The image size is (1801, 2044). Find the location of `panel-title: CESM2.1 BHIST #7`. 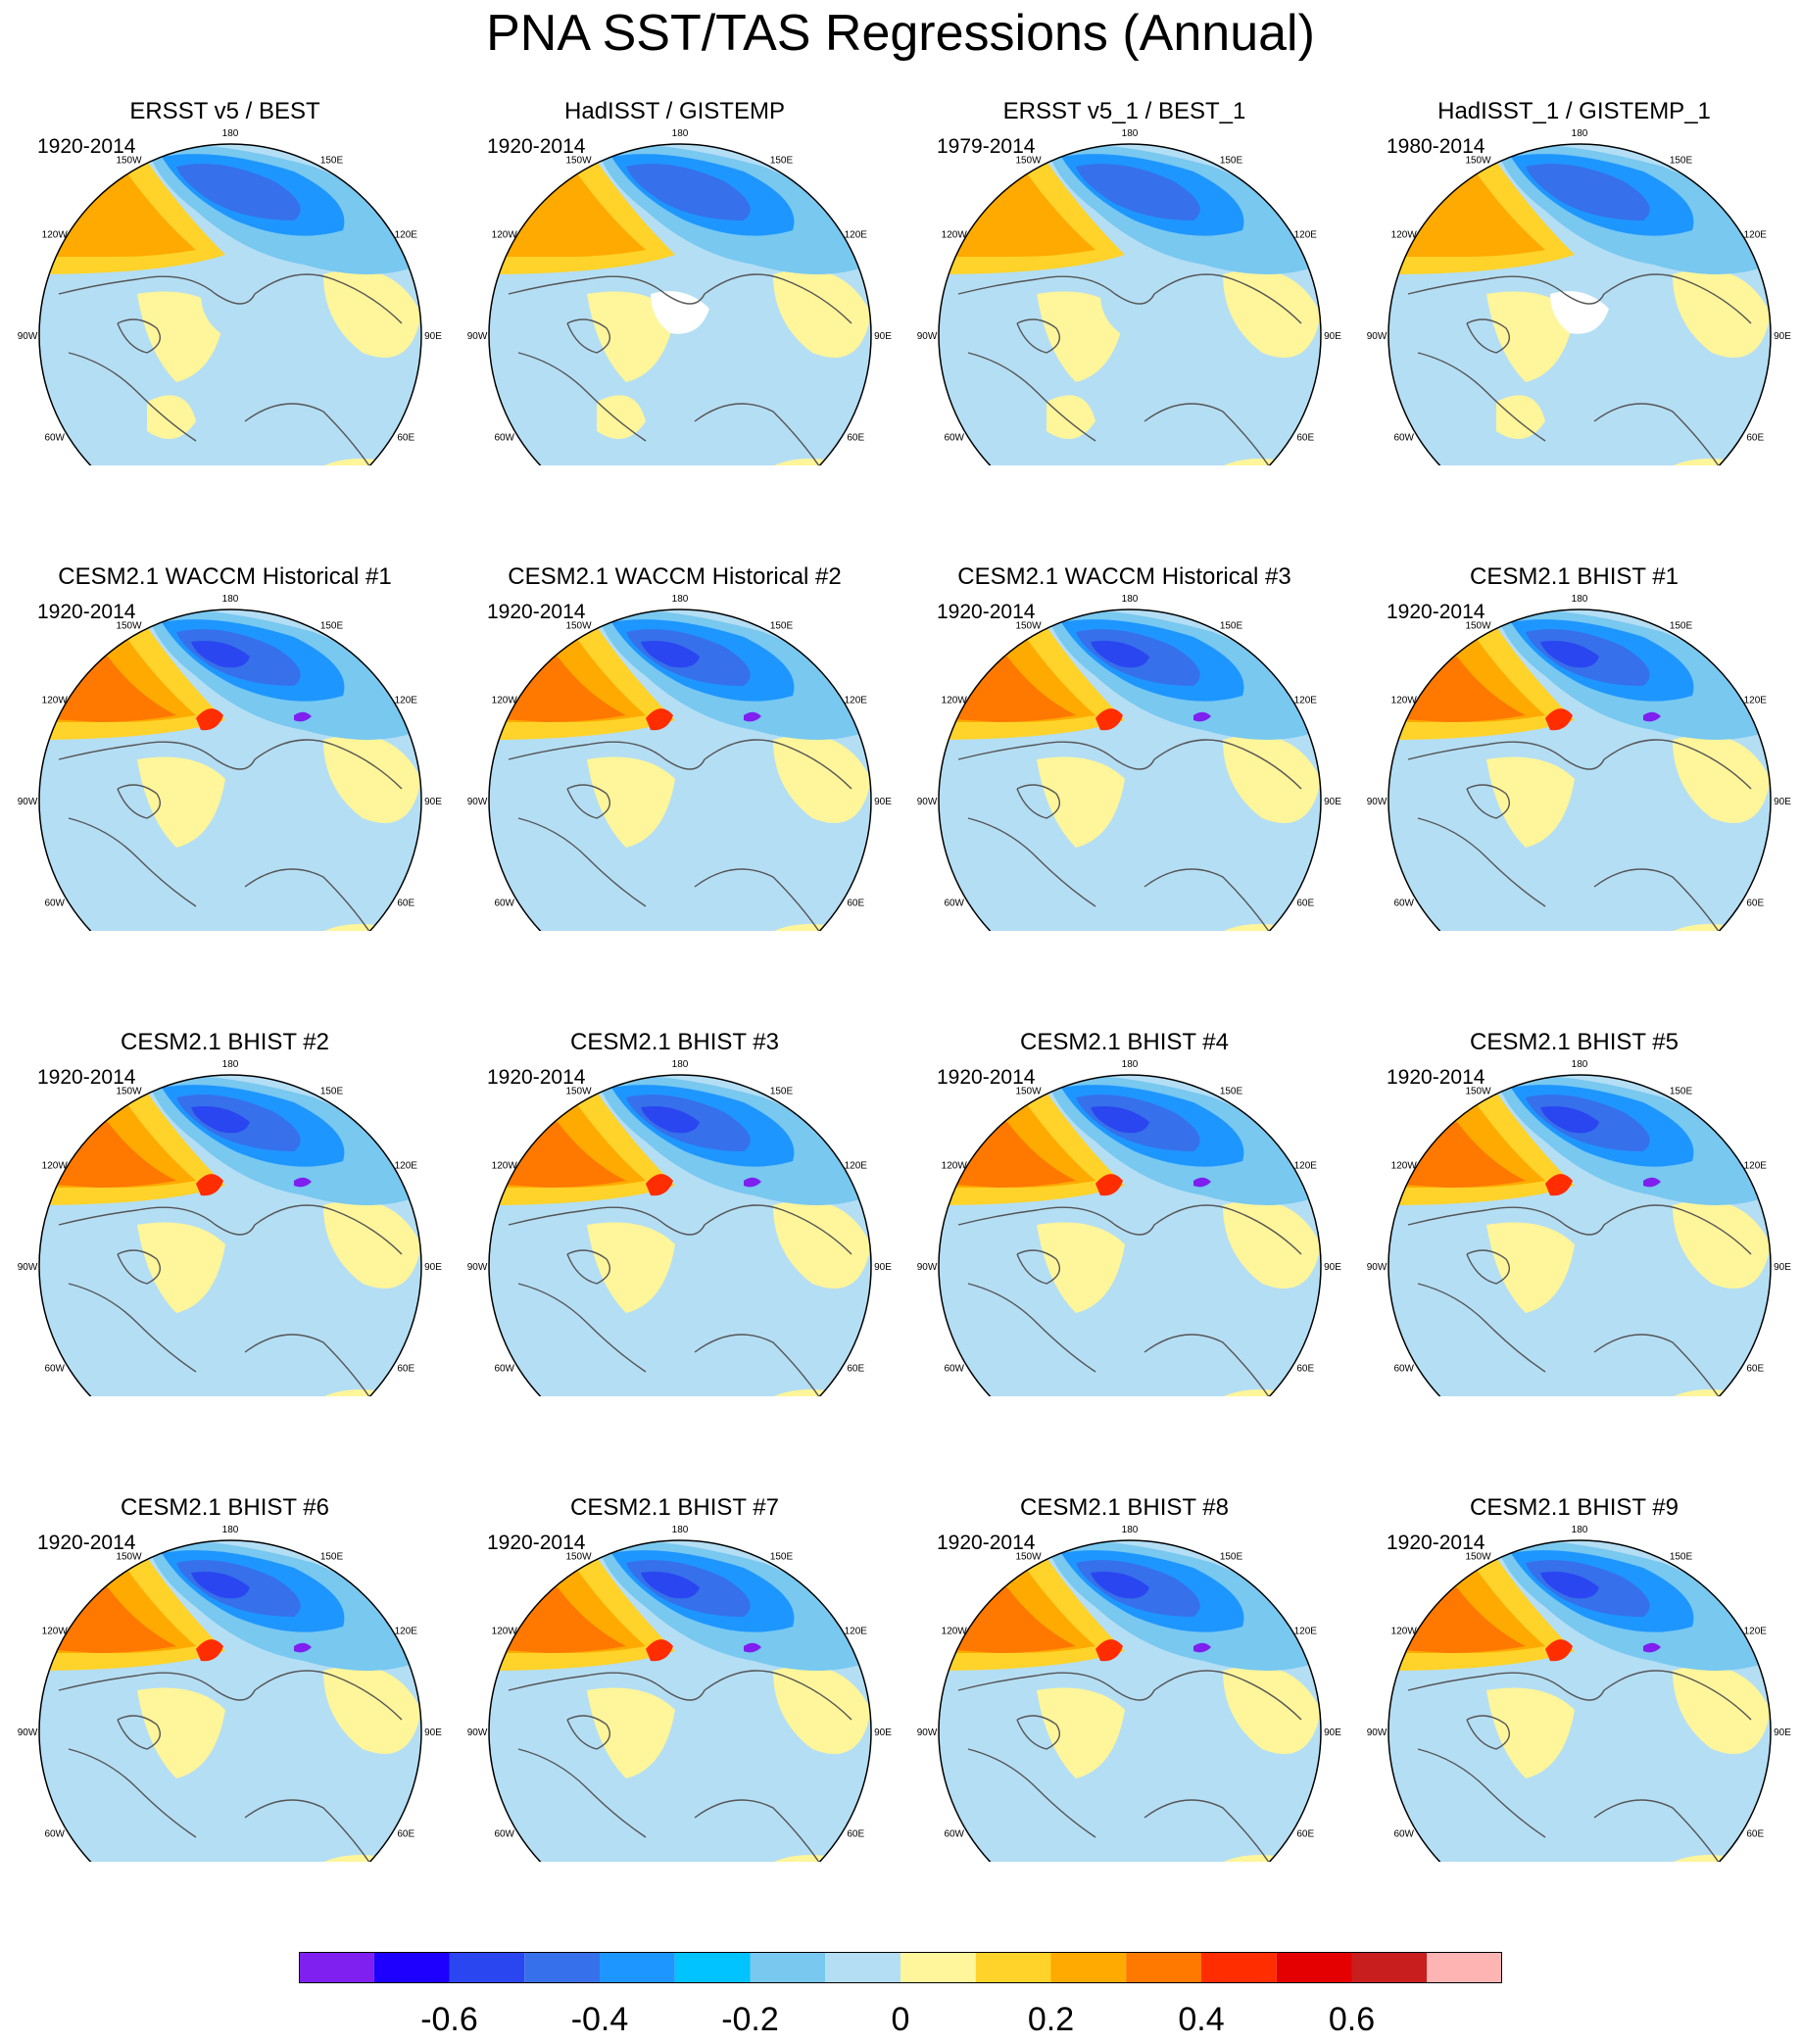

panel-title: CESM2.1 BHIST #7 is located at coordinates (674, 1508).